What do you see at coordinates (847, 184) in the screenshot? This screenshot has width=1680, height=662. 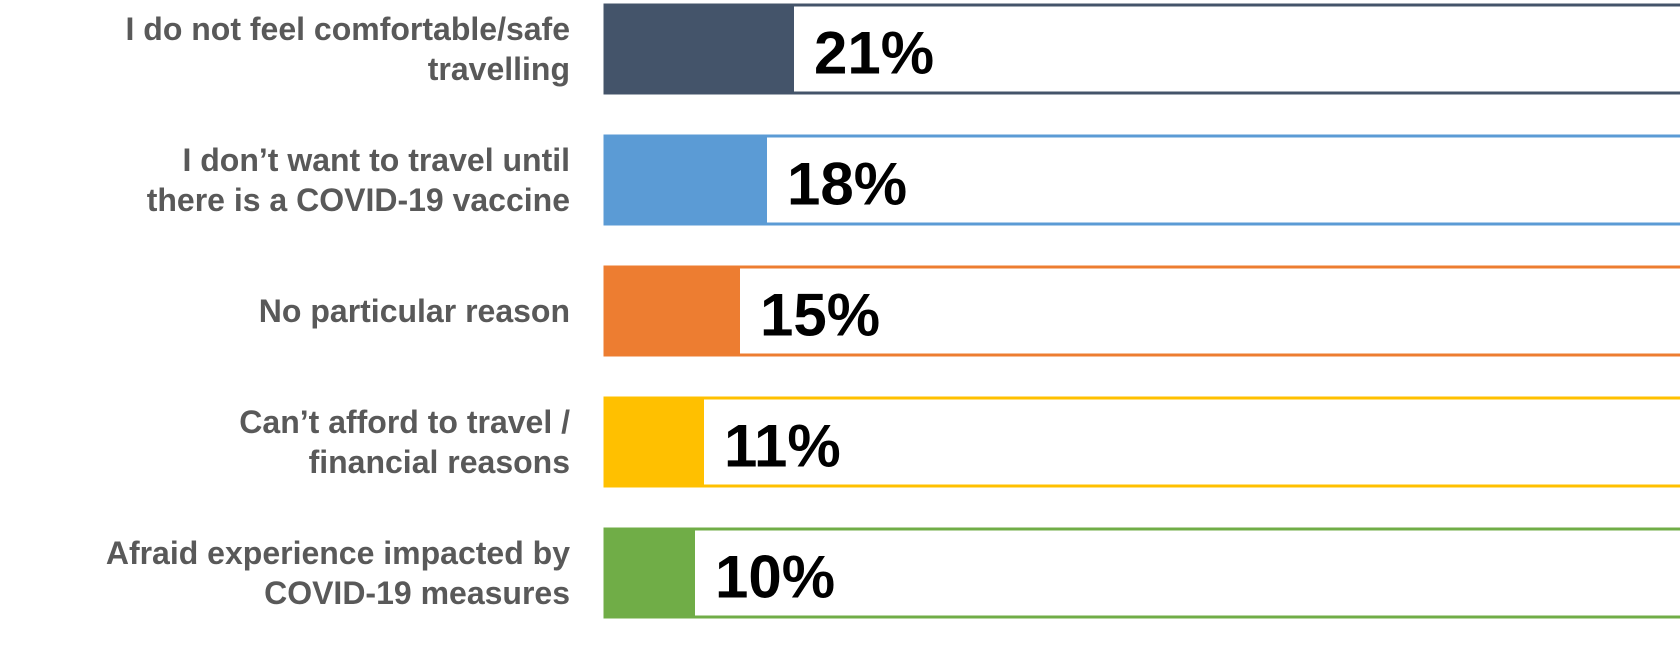 I see `value-label: 18%` at bounding box center [847, 184].